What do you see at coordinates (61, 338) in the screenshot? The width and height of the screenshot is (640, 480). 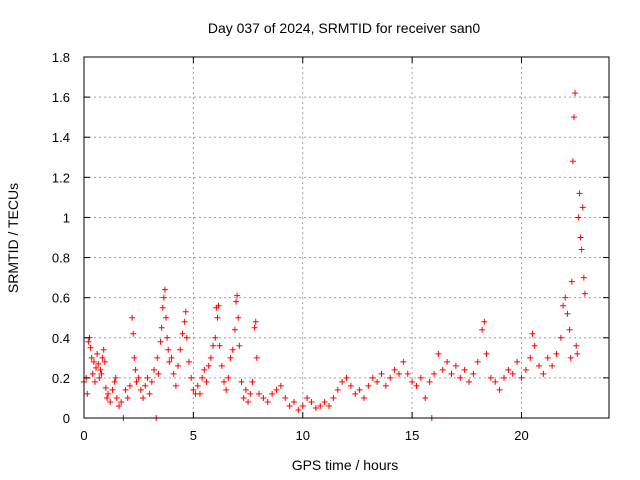 I see `y-tick-label: 0.4` at bounding box center [61, 338].